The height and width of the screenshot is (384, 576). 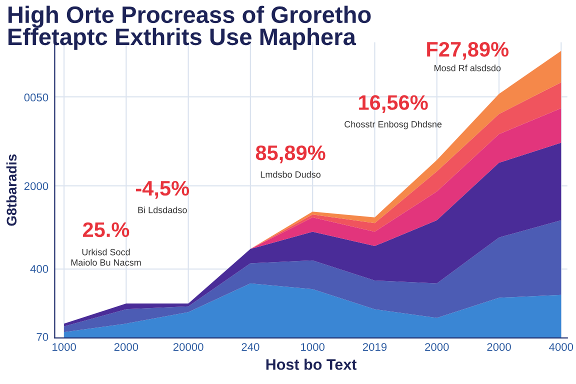 What do you see at coordinates (42, 337) in the screenshot?
I see `text: 70` at bounding box center [42, 337].